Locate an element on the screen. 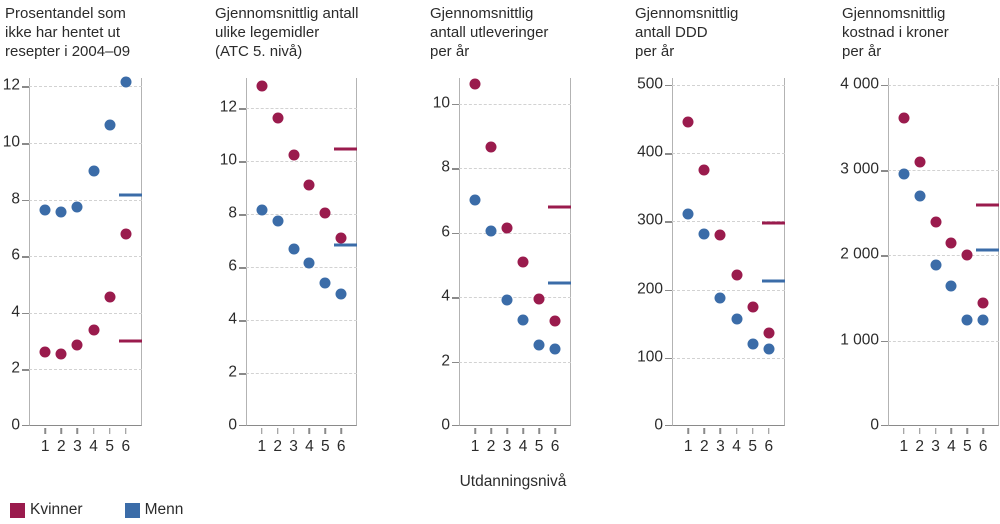  y-tick-label: 200 is located at coordinates (650, 289).